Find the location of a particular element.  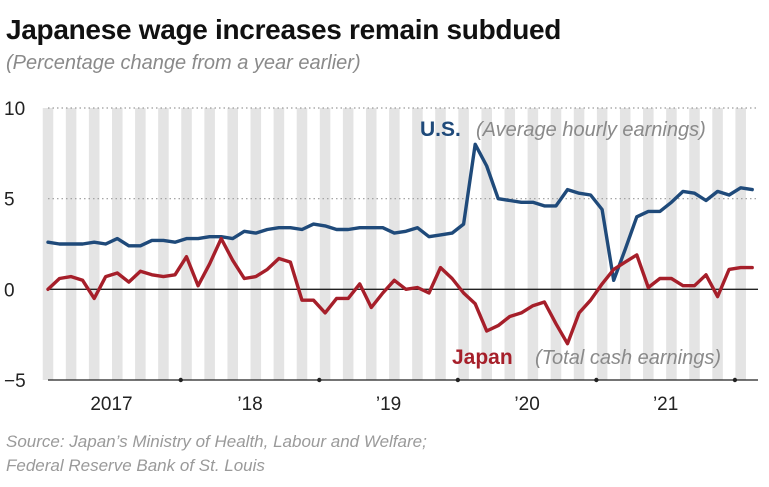

y-tick-label: 5 is located at coordinates (9, 200).